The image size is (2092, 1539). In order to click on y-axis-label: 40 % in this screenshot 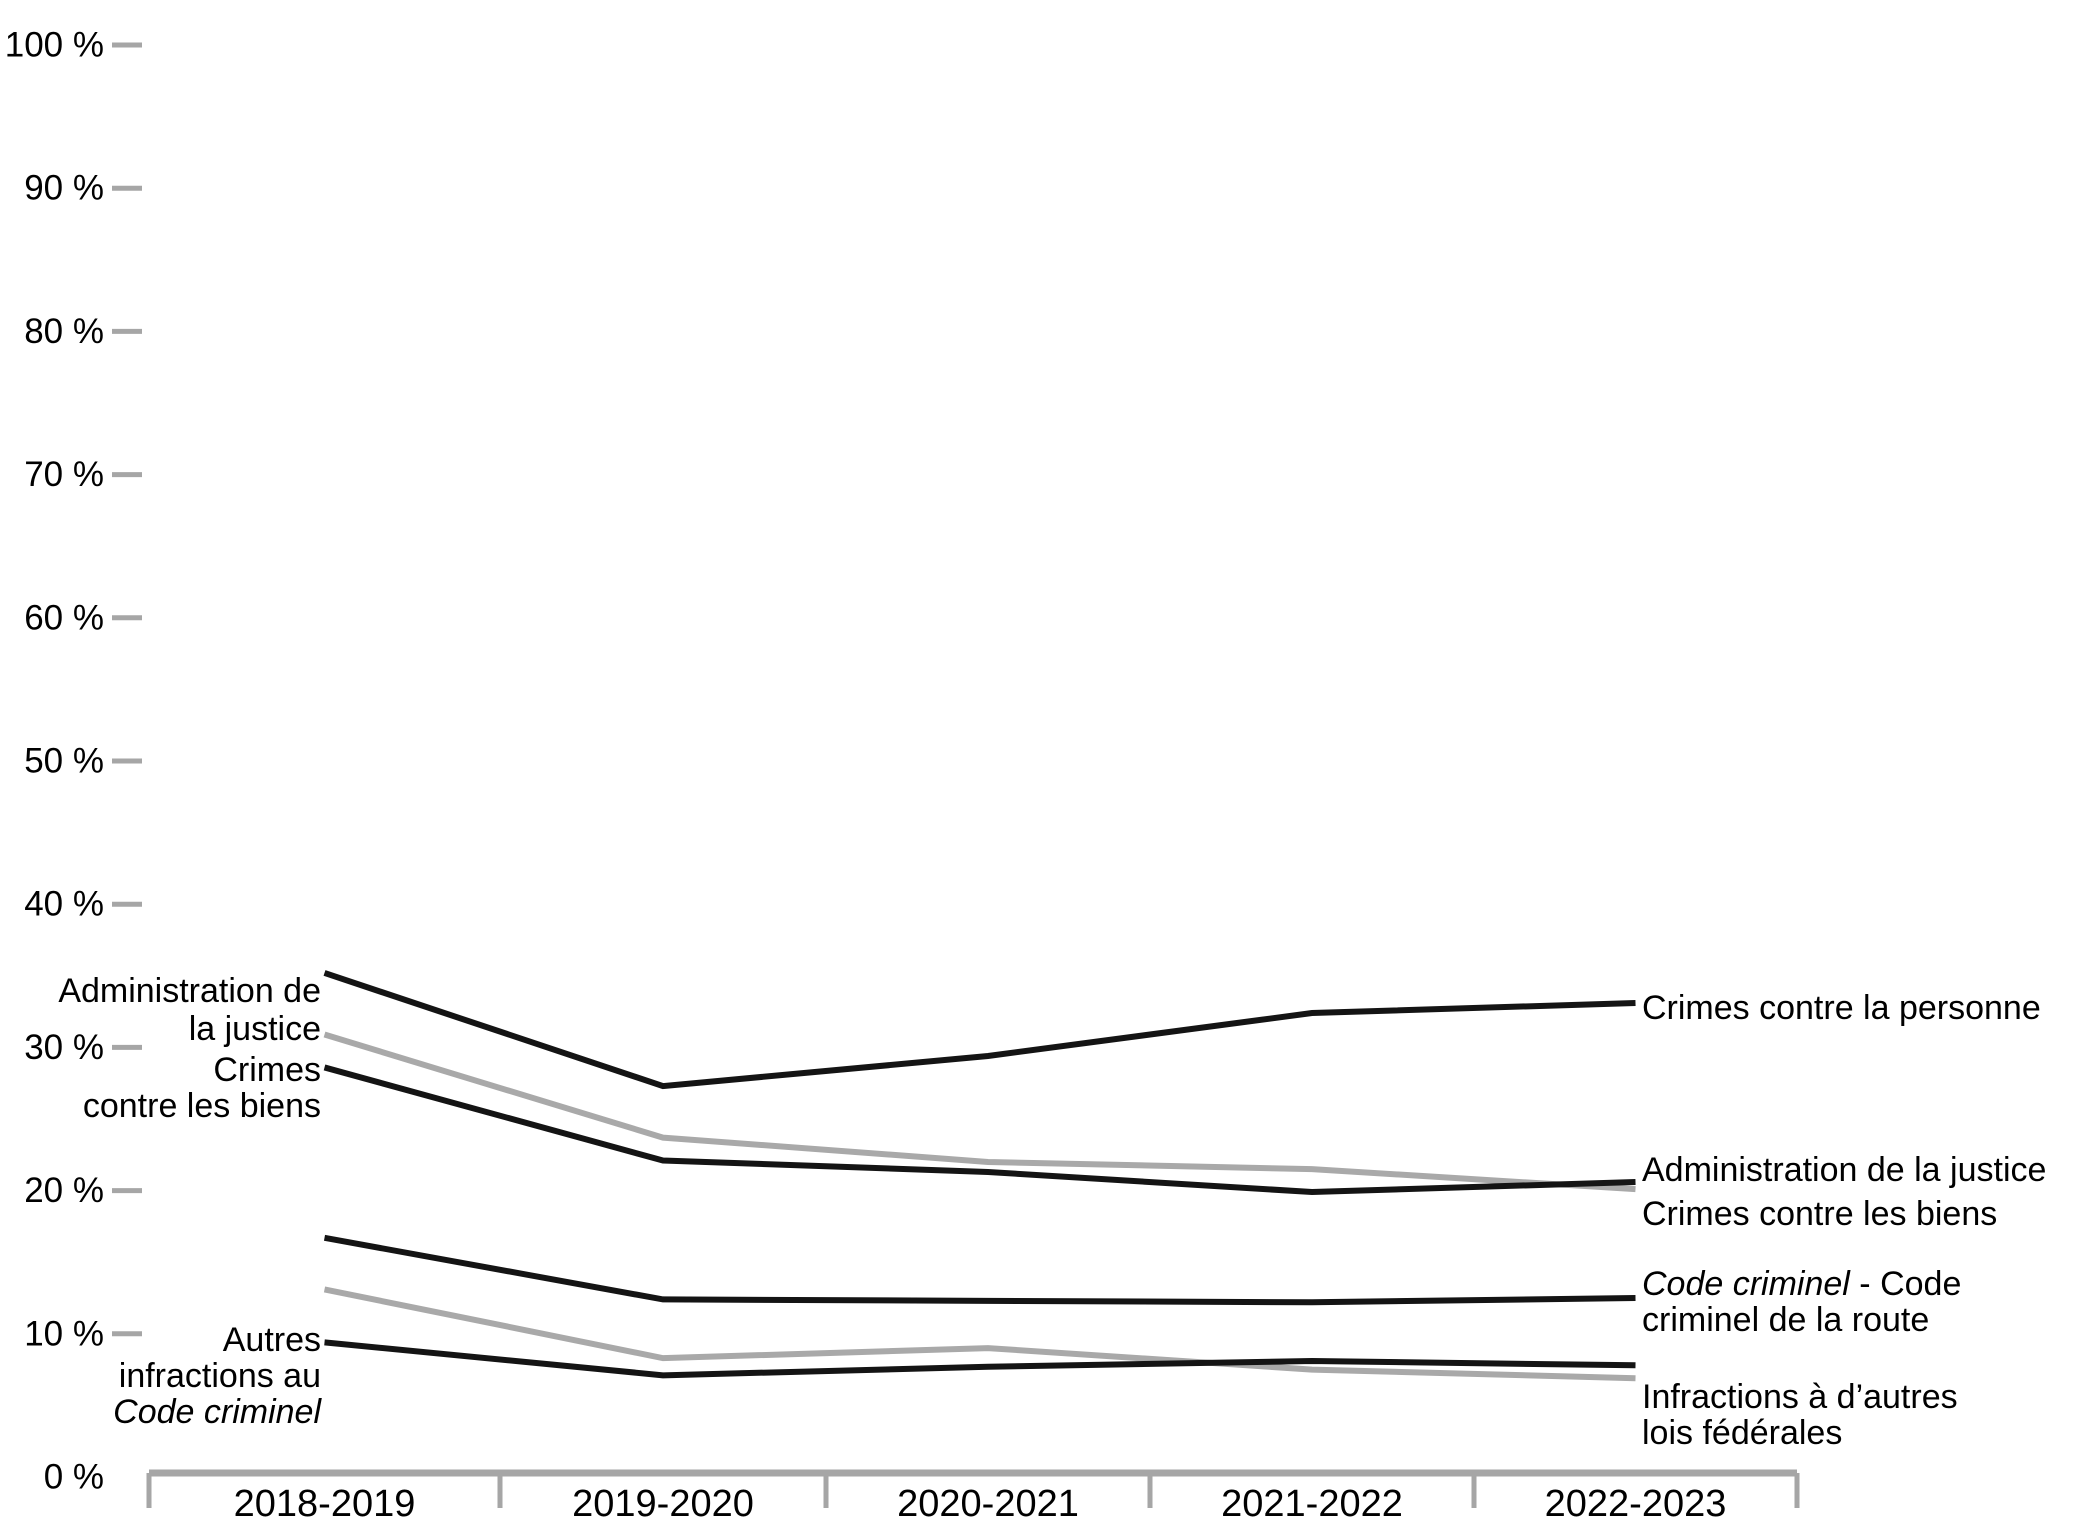, I will do `click(64, 904)`.